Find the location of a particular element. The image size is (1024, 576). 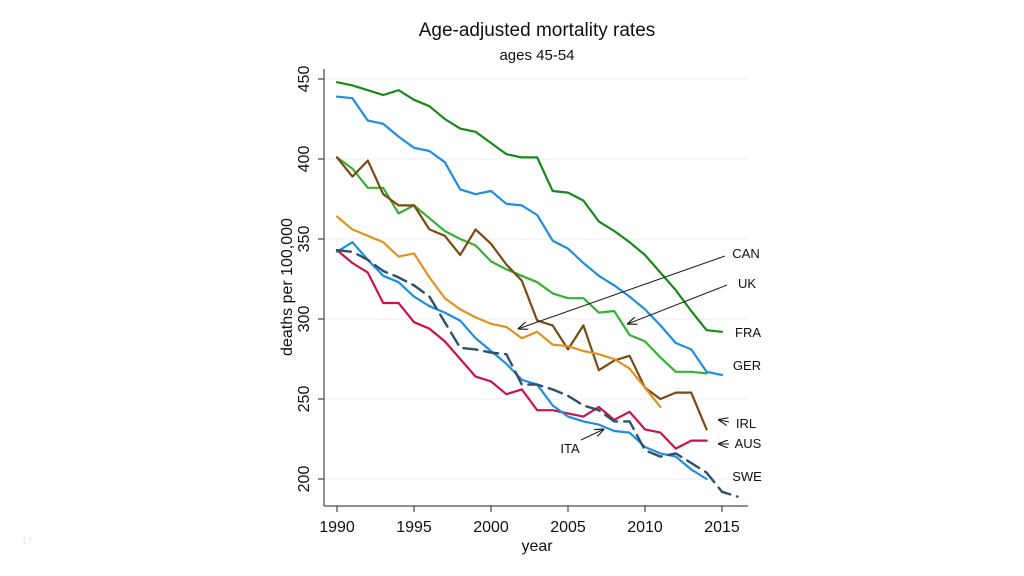

y-tick-label: 300 is located at coordinates (304, 319).